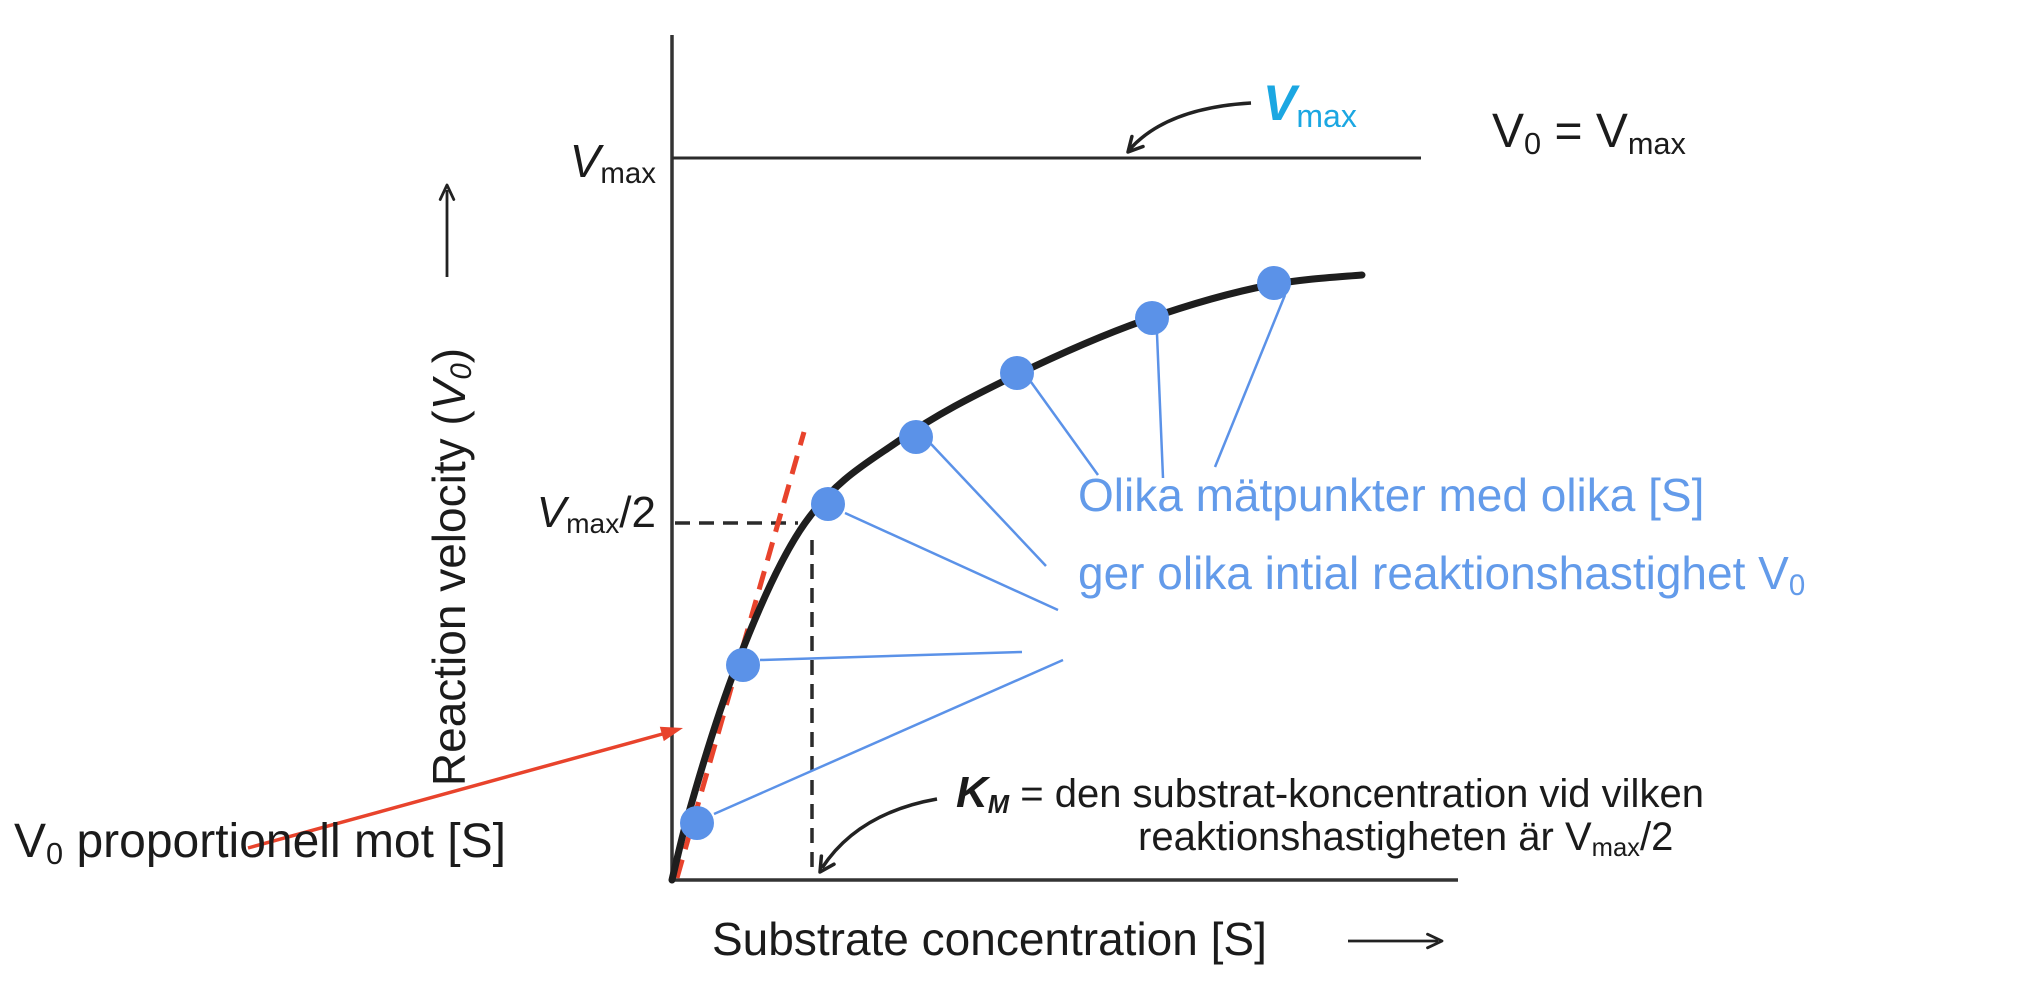 Image resolution: width=2042 pixels, height=998 pixels. What do you see at coordinates (1326, 116) in the screenshot?
I see `vmax-callout-sub: max` at bounding box center [1326, 116].